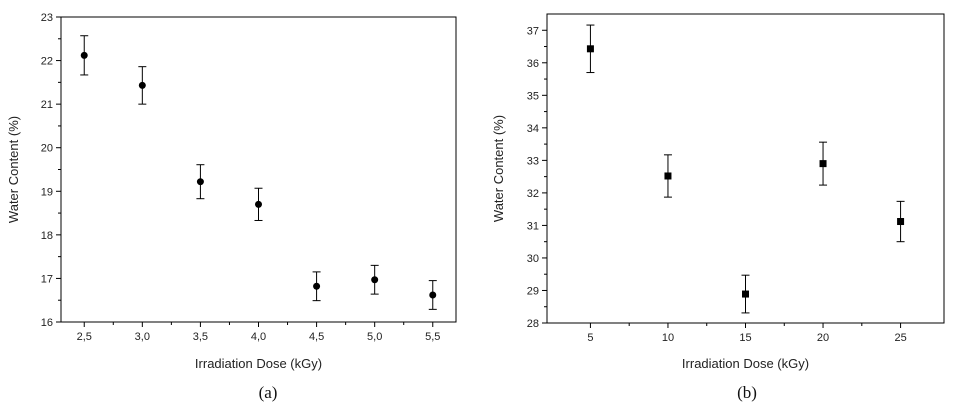 This screenshot has width=957, height=406. I want to click on panel-caption: (a), so click(268, 392).